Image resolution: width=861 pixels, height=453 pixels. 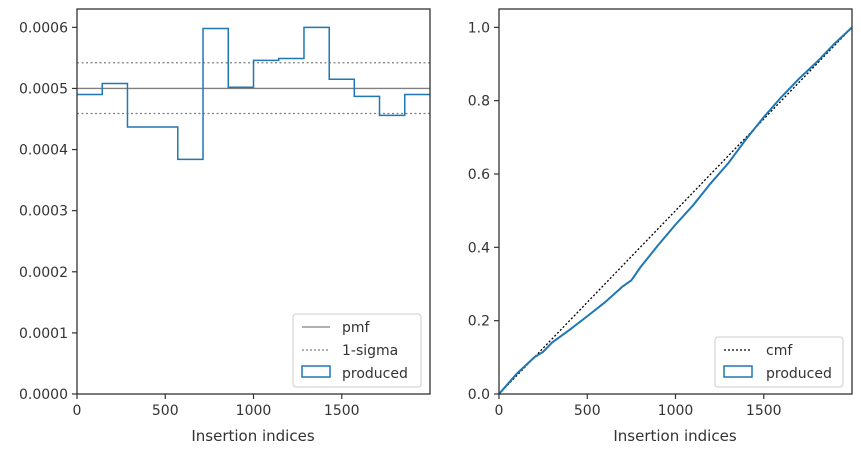 What do you see at coordinates (252, 436) in the screenshot?
I see `left-x-axis-label: Insertion indices` at bounding box center [252, 436].